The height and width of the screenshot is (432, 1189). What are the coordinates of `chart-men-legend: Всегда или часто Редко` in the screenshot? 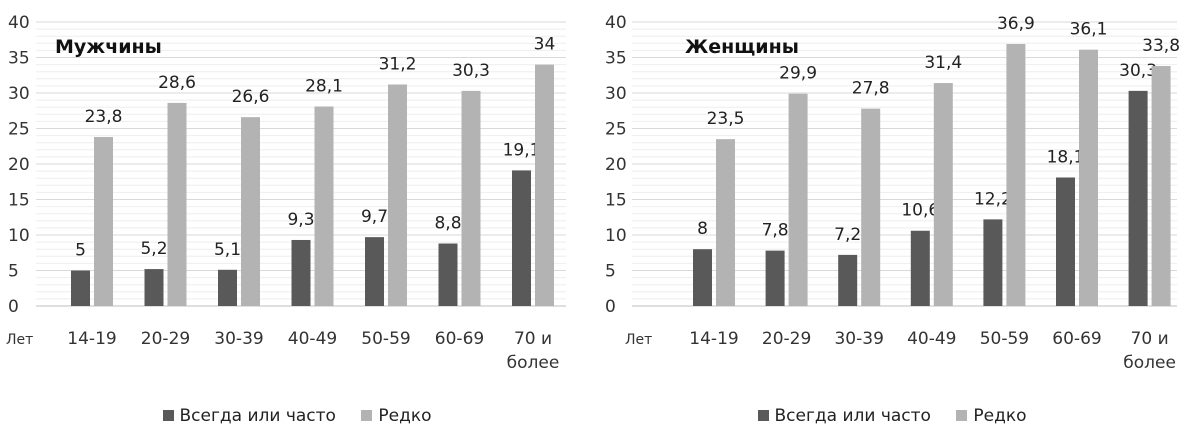 It's located at (297, 416).